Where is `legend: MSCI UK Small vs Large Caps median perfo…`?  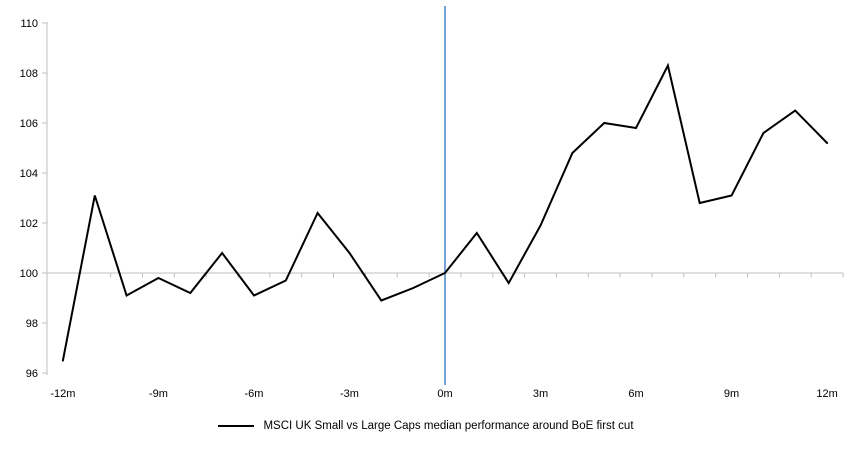 legend: MSCI UK Small vs Large Caps median perfo… is located at coordinates (426, 426).